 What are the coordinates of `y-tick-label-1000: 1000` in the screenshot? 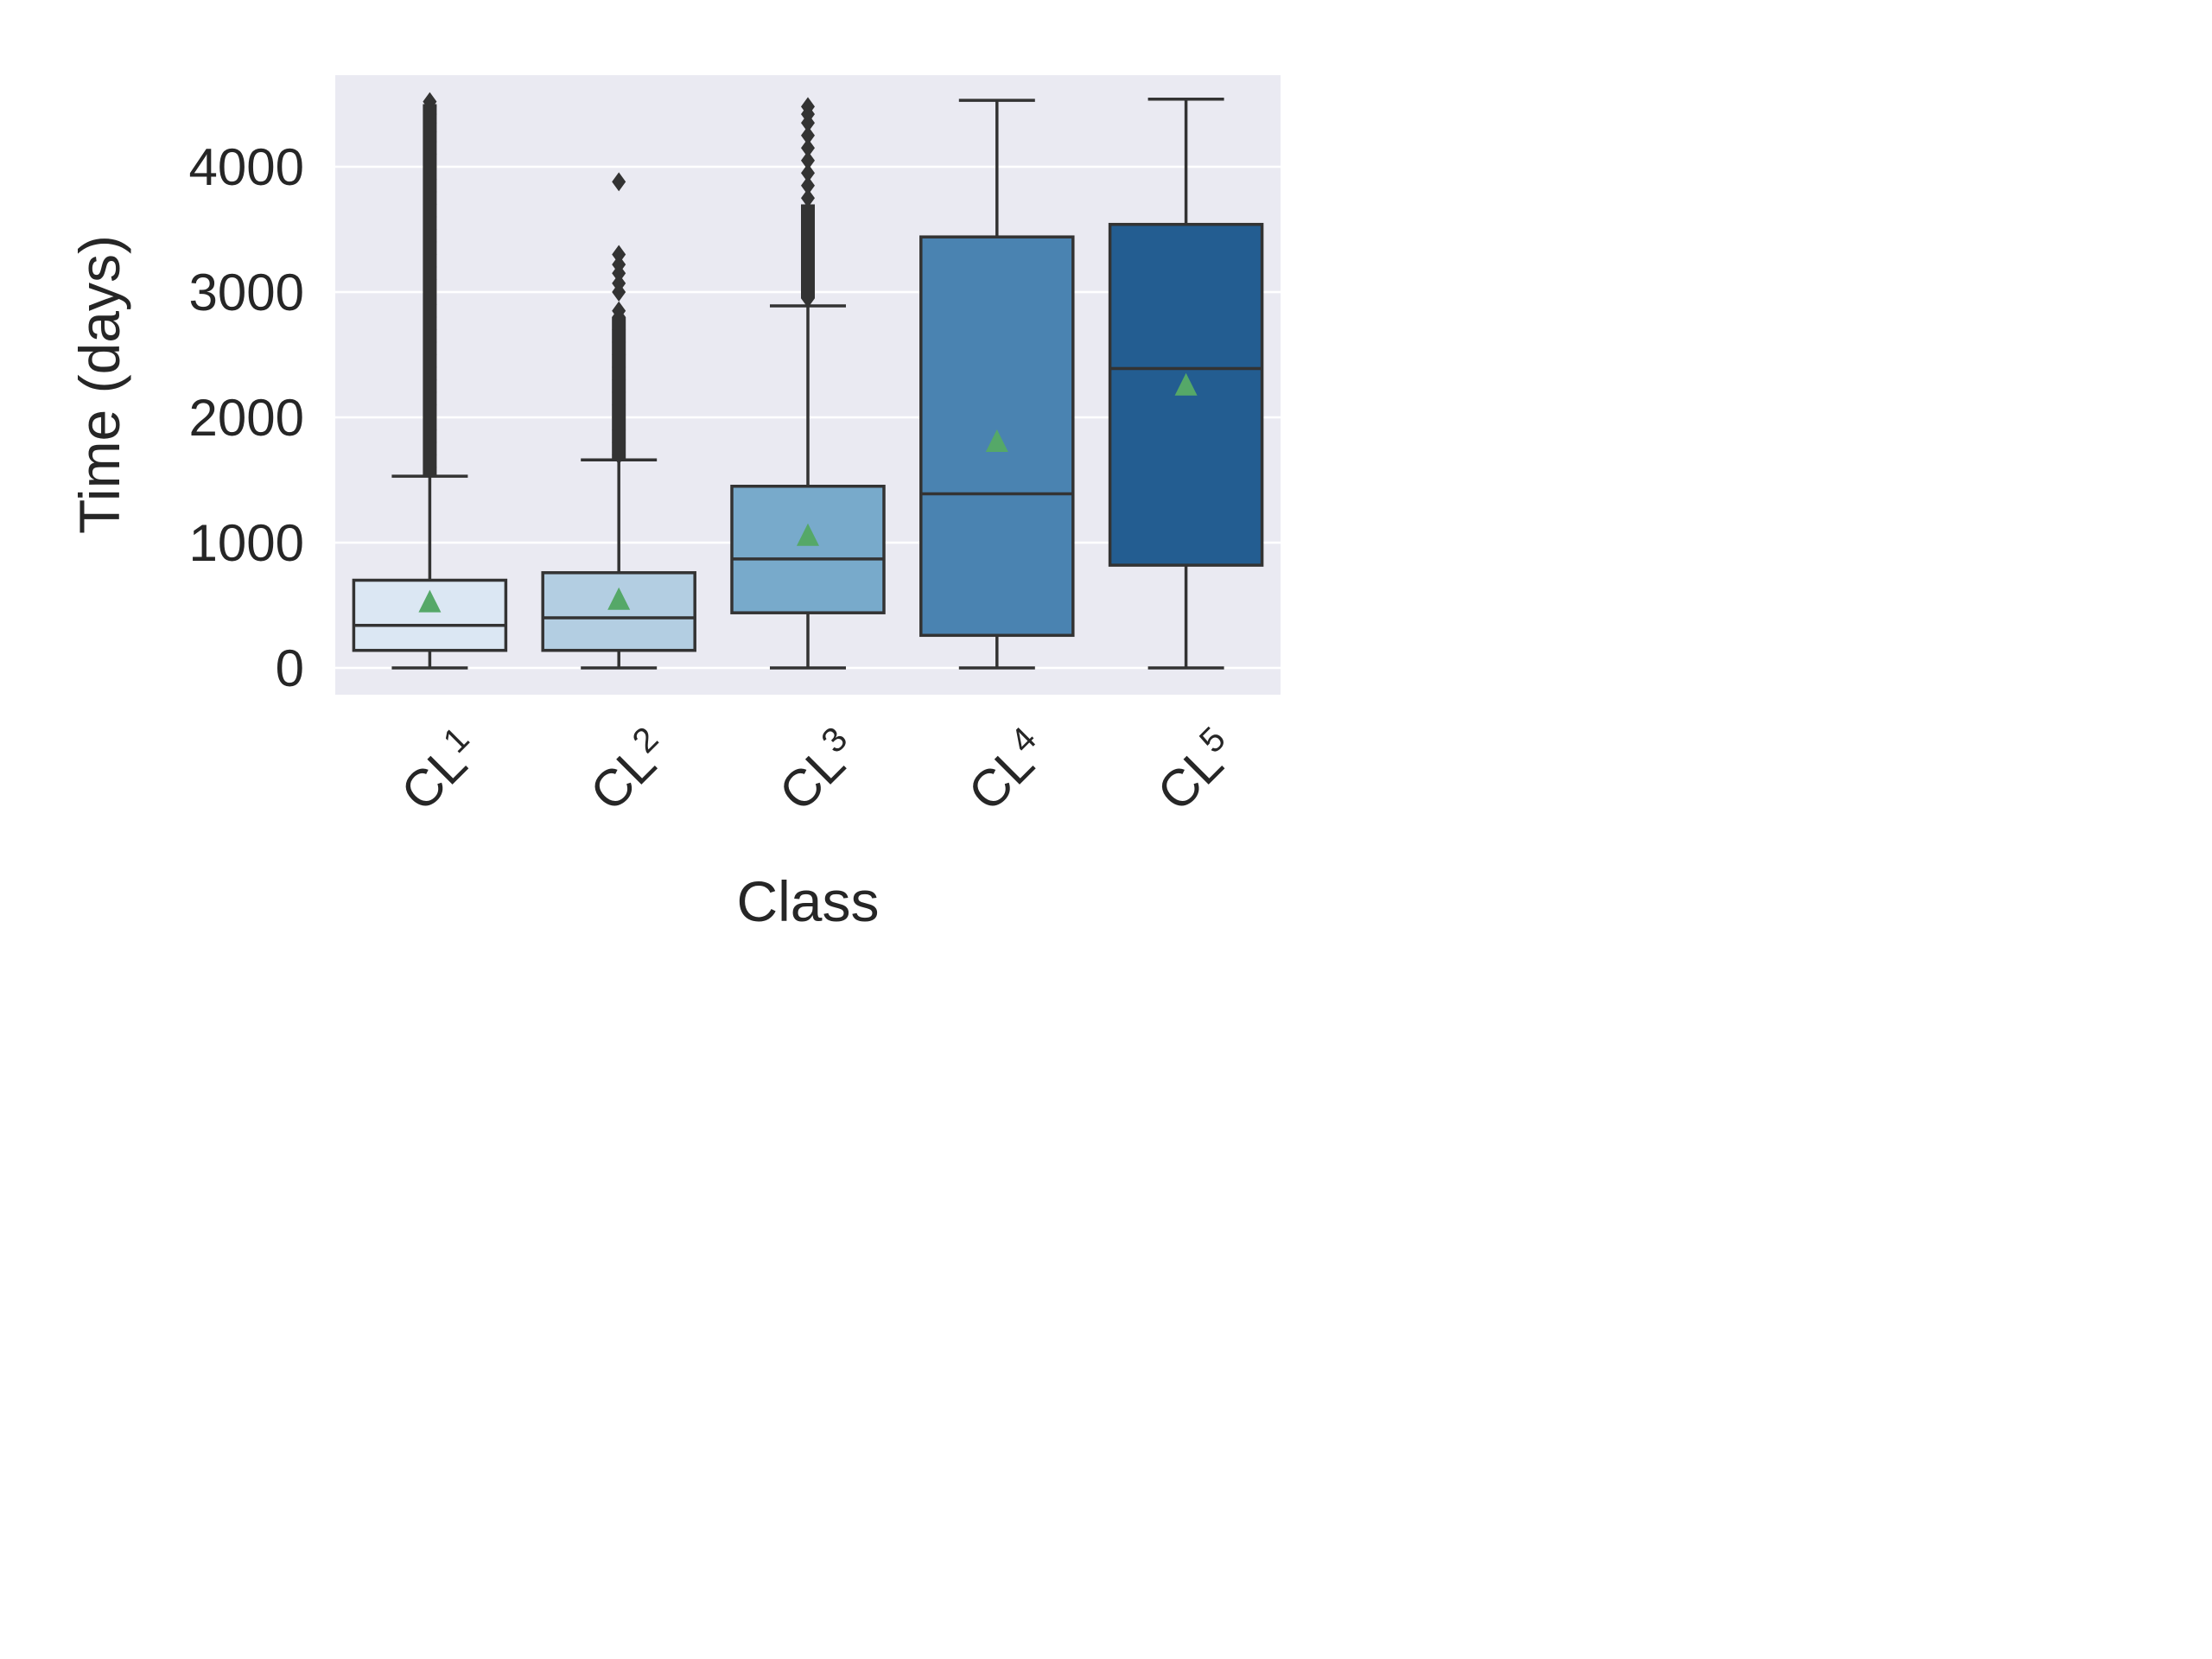 It's located at (246, 543).